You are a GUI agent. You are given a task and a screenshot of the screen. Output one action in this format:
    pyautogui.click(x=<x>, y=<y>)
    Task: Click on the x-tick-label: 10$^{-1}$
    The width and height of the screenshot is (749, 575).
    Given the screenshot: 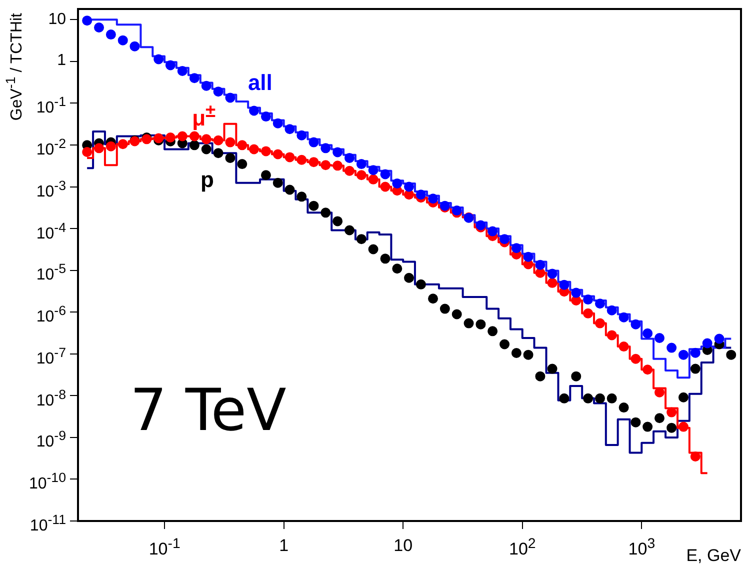 What is the action you would take?
    pyautogui.click(x=164, y=547)
    